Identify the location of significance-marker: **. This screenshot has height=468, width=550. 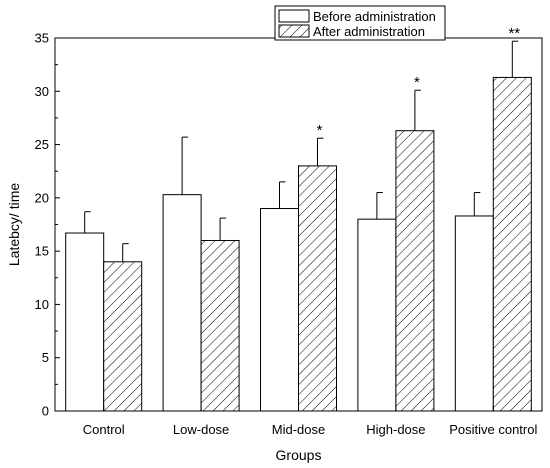
(514, 33).